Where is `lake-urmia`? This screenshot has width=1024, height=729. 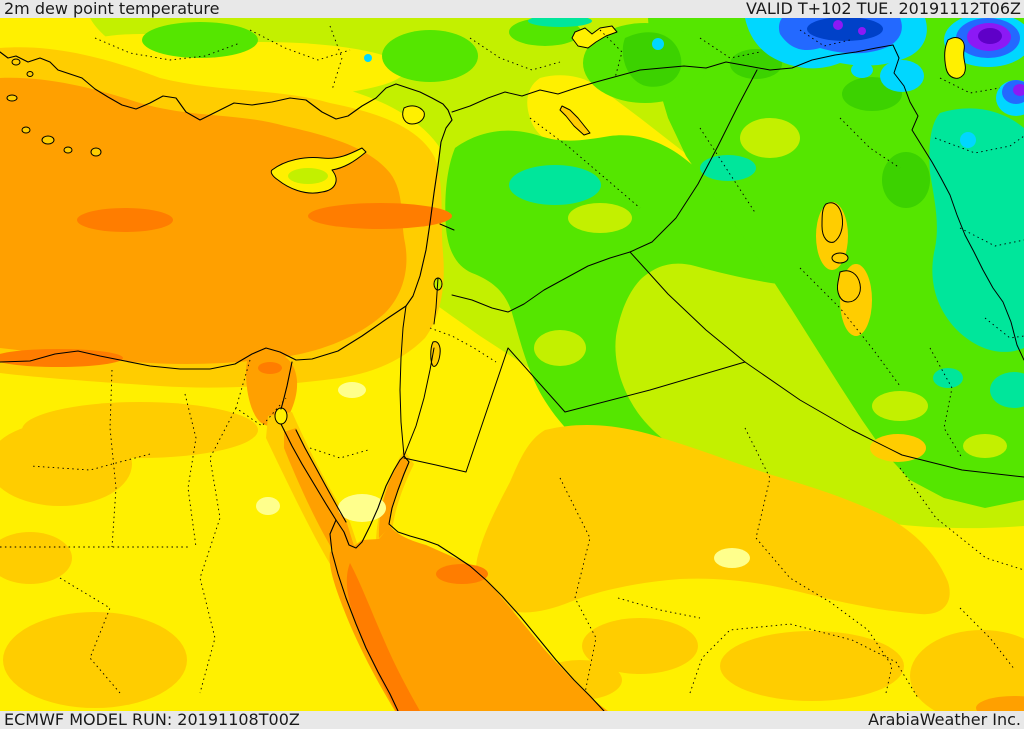 lake-urmia is located at coordinates (955, 58).